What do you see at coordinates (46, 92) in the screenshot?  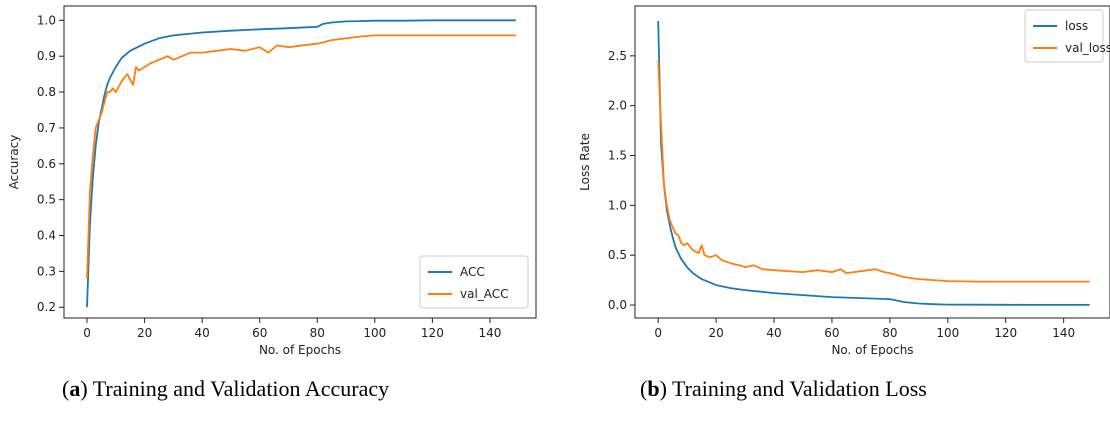 I see `y-tick-label: 0.8` at bounding box center [46, 92].